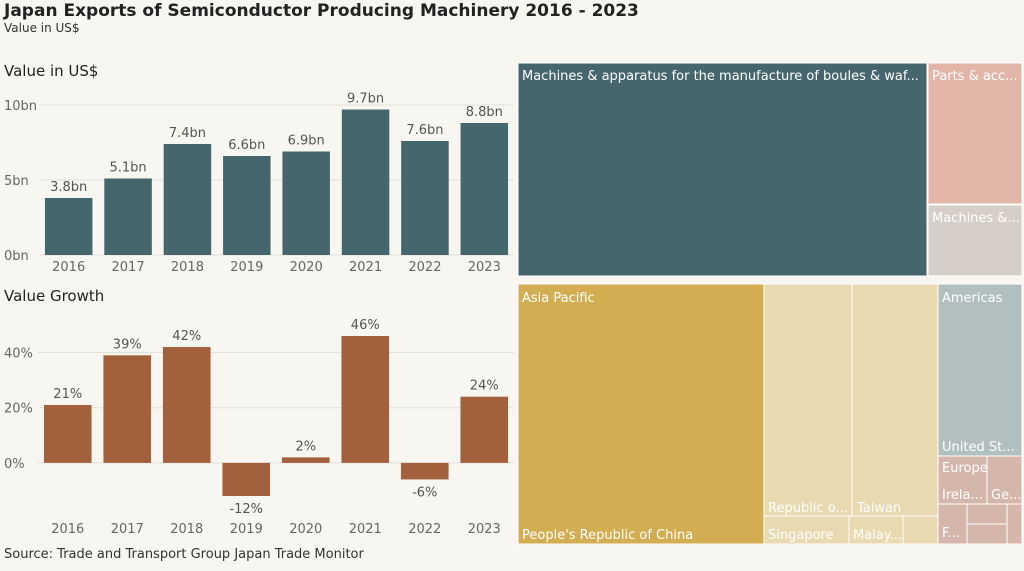  What do you see at coordinates (14, 464) in the screenshot?
I see `growth-ytick-label: 0%` at bounding box center [14, 464].